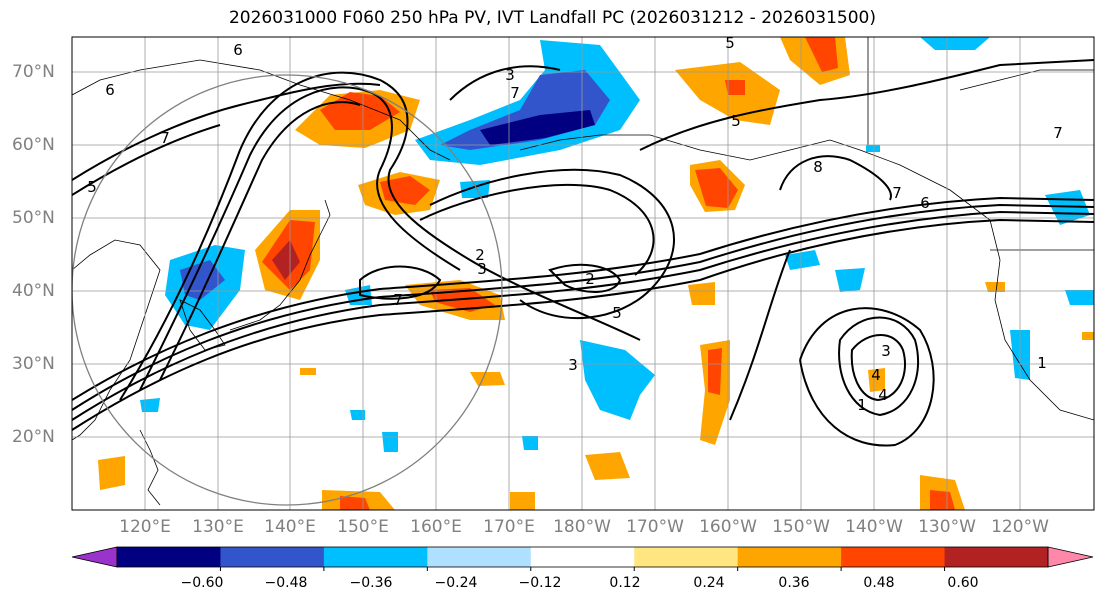 The image size is (1105, 604). Describe the element at coordinates (794, 583) in the screenshot. I see `colorbar-tick-label: 0.36` at that location.